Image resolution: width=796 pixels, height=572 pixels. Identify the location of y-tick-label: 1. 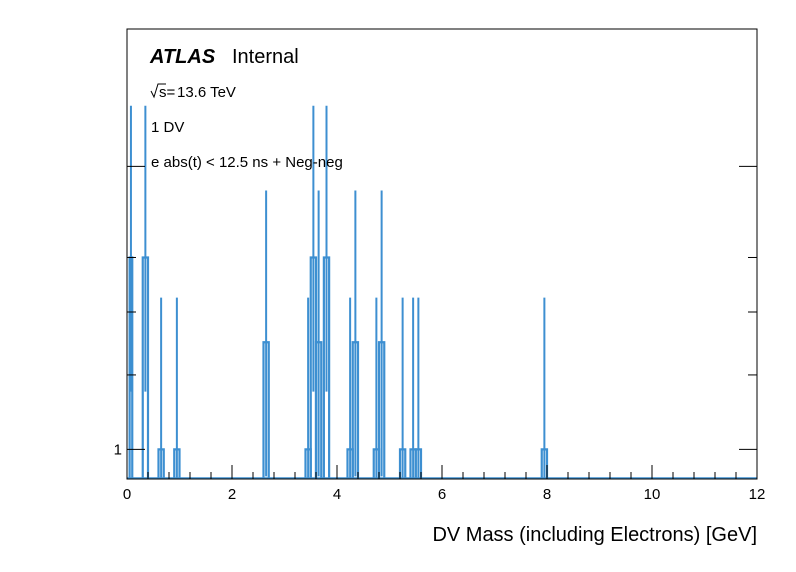
(118, 449).